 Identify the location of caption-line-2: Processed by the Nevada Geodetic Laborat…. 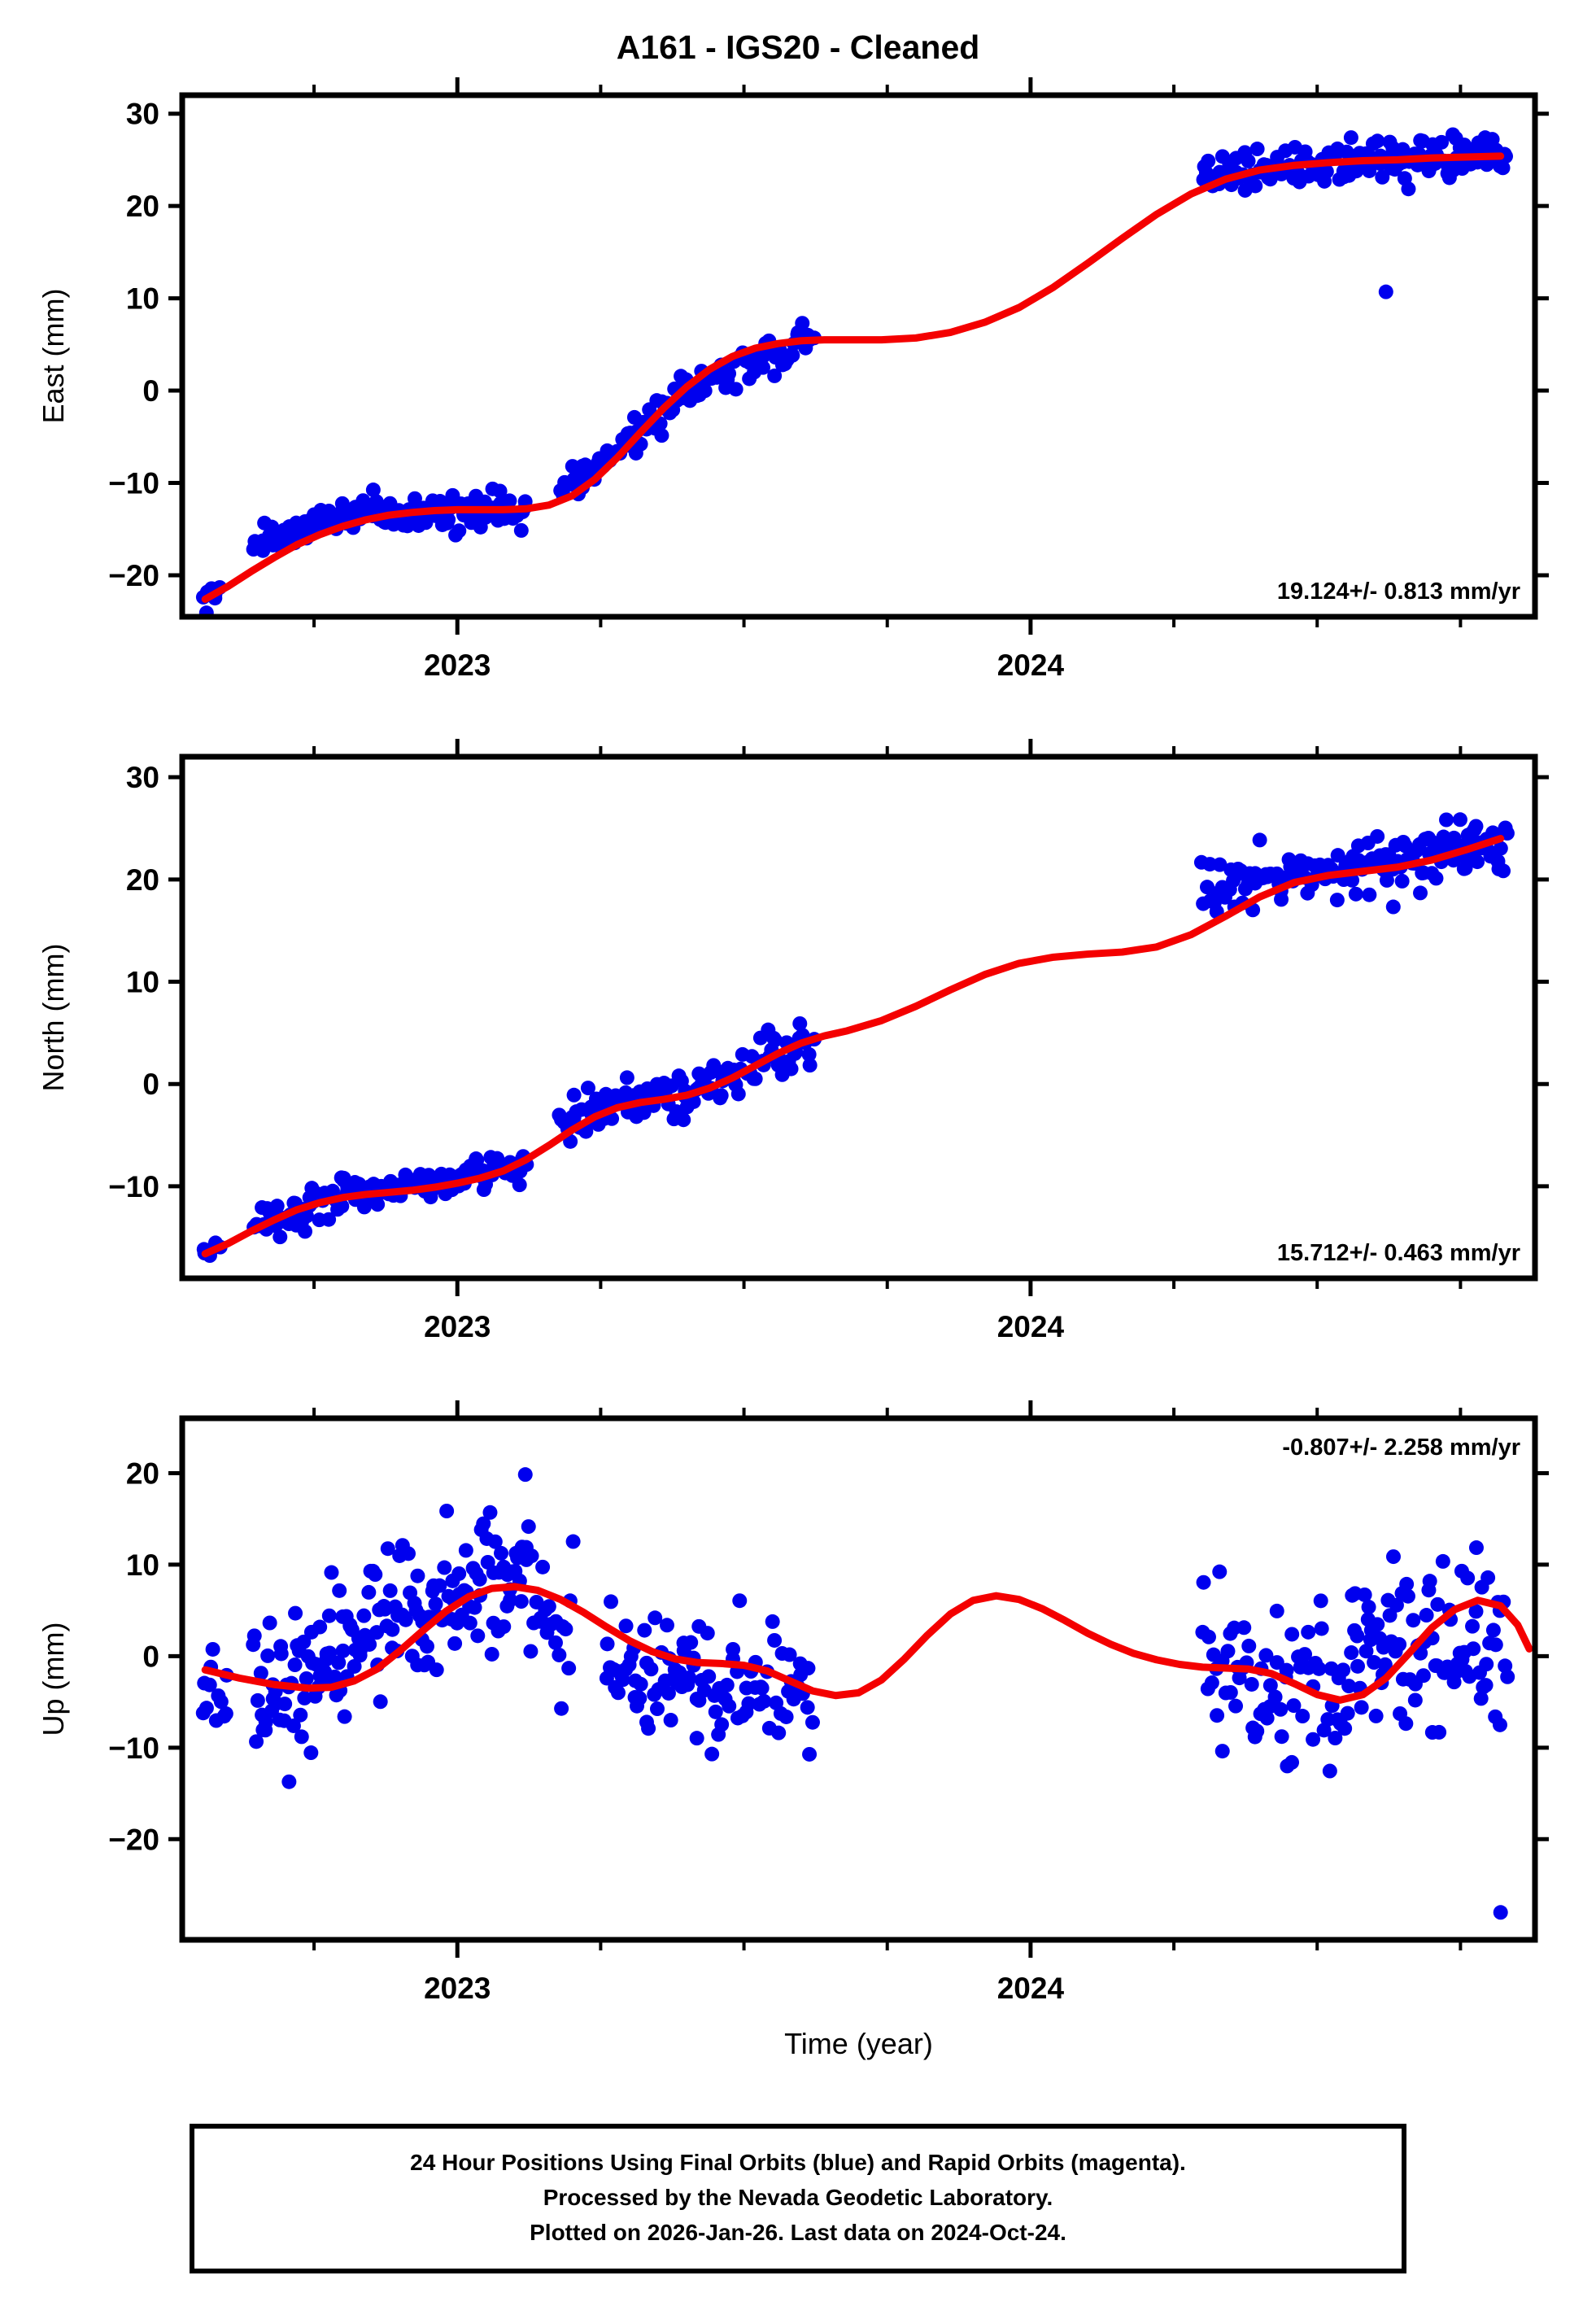
(798, 2197).